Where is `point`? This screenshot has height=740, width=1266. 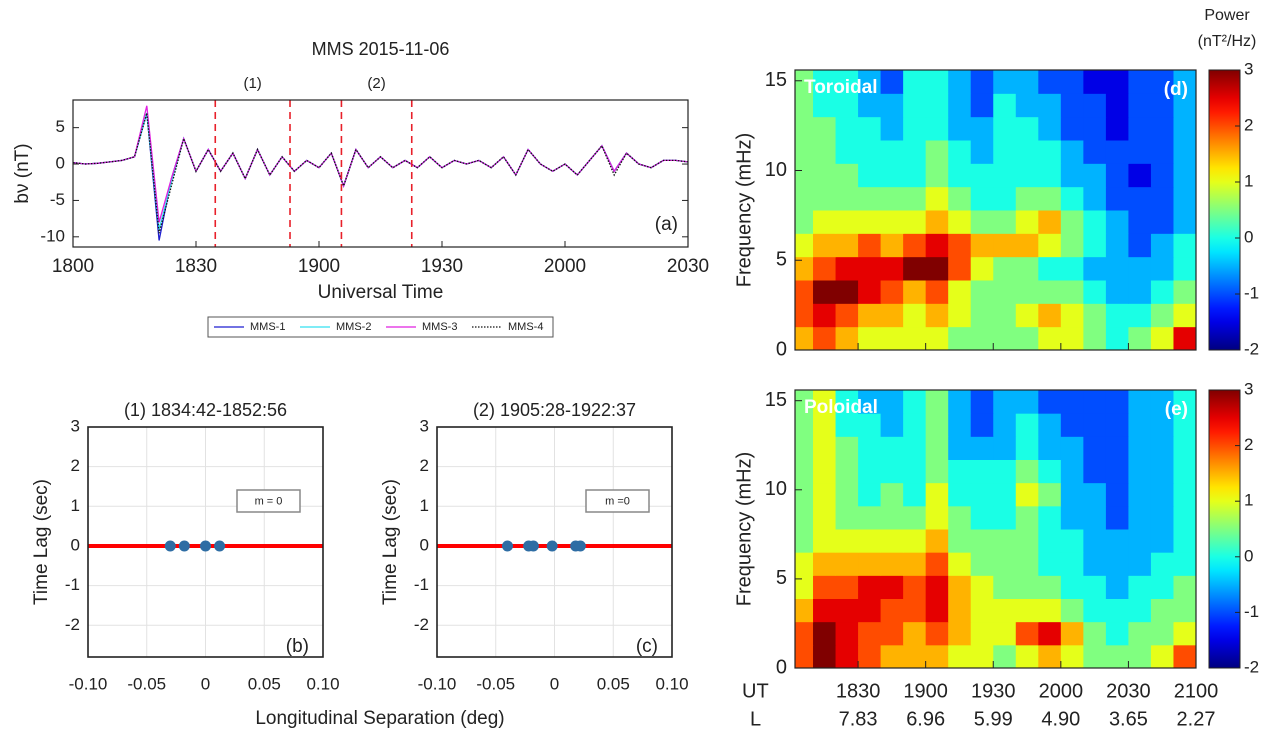 point is located at coordinates (552, 546).